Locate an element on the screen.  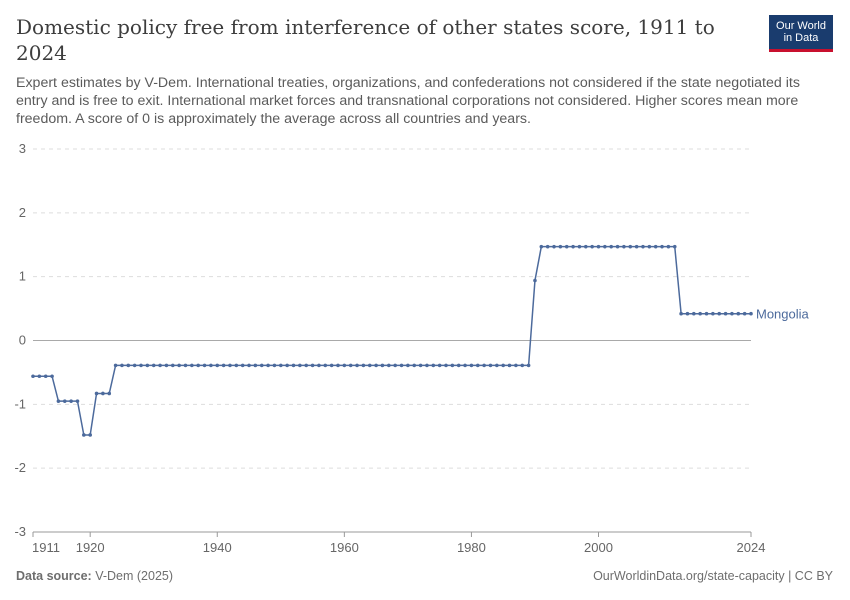
data-source-value: V-Dem (2025) is located at coordinates (134, 576).